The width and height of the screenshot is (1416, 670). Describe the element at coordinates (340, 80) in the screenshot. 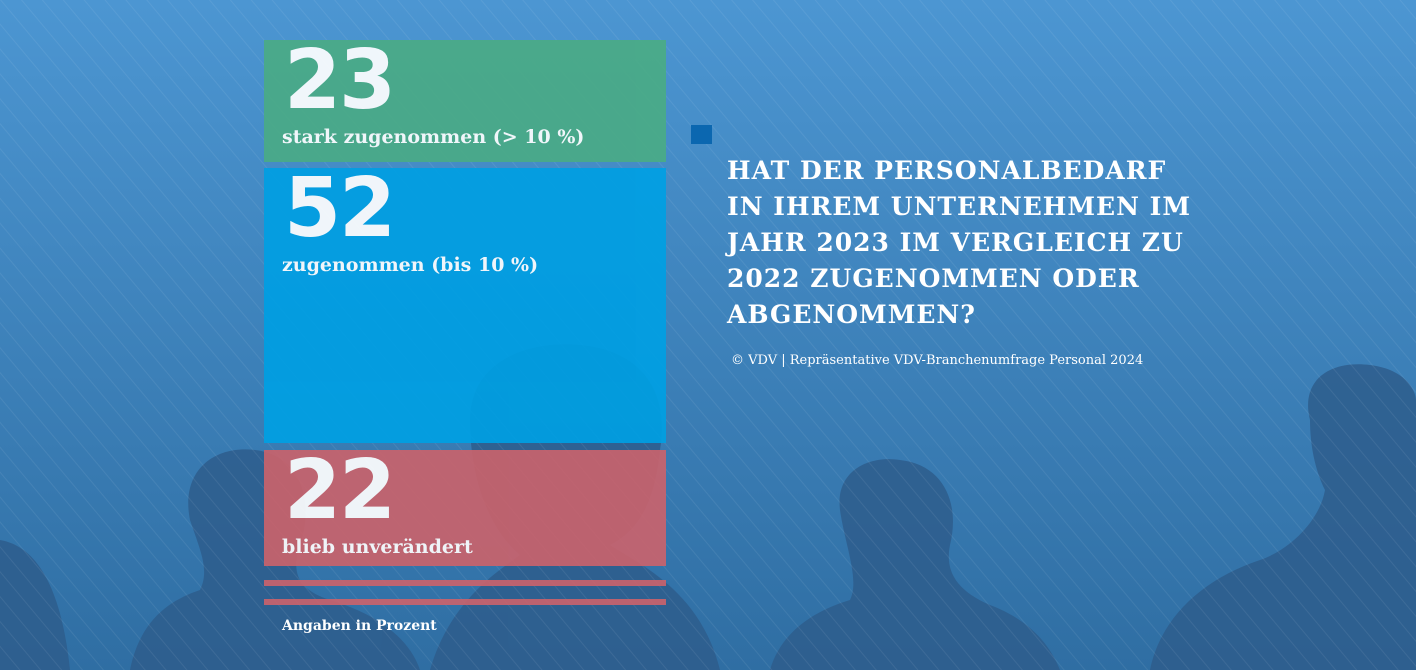

I see `bar-value-0: 23` at that location.